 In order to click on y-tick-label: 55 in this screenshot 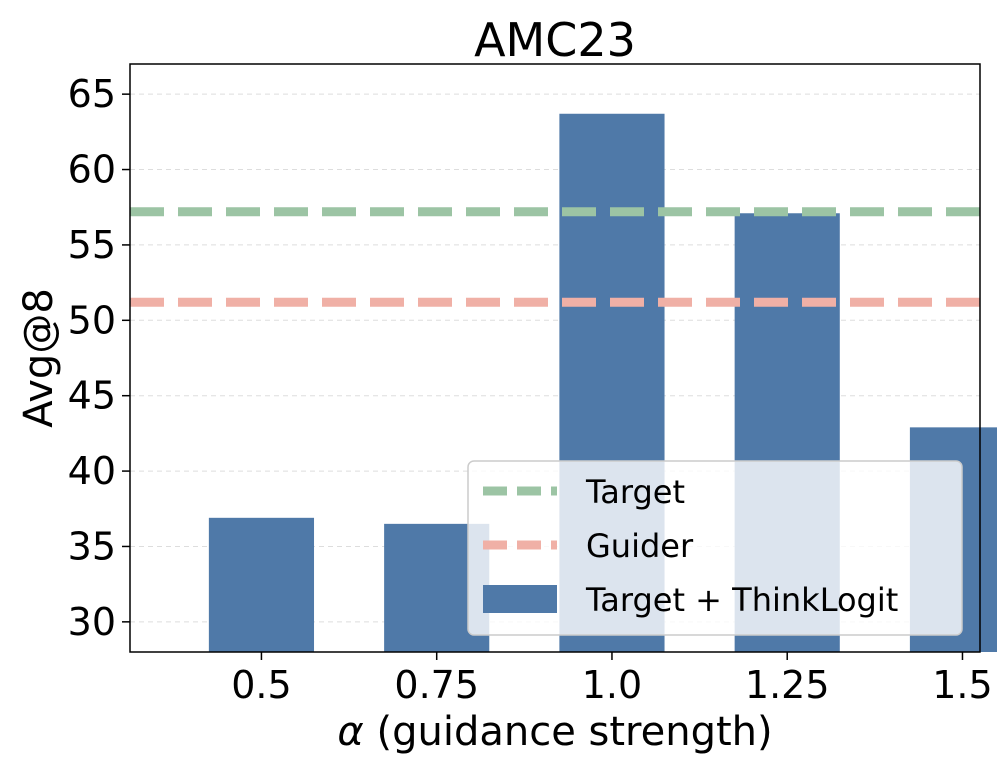, I will do `click(92, 245)`.